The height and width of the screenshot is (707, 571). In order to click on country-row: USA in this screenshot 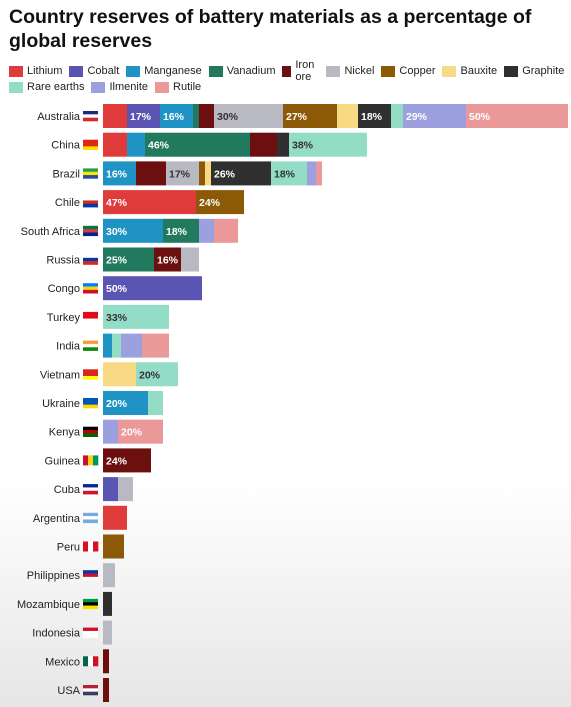, I will do `click(83, 690)`.